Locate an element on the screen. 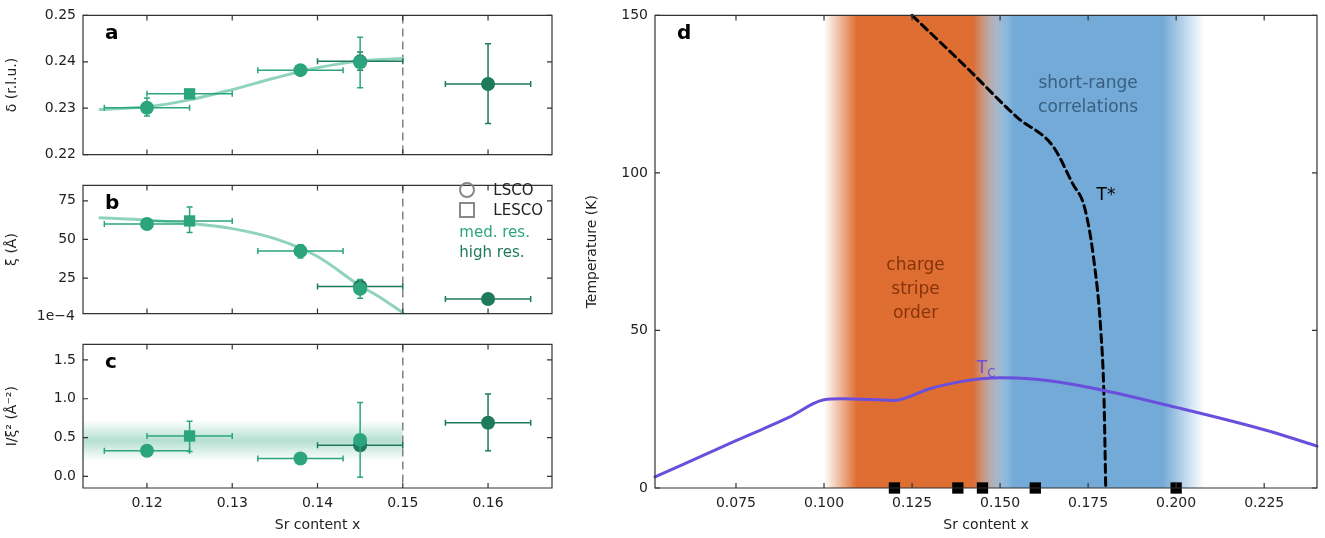 This screenshot has height=538, width=1325. x-tick-label: 0.125 is located at coordinates (912, 502).